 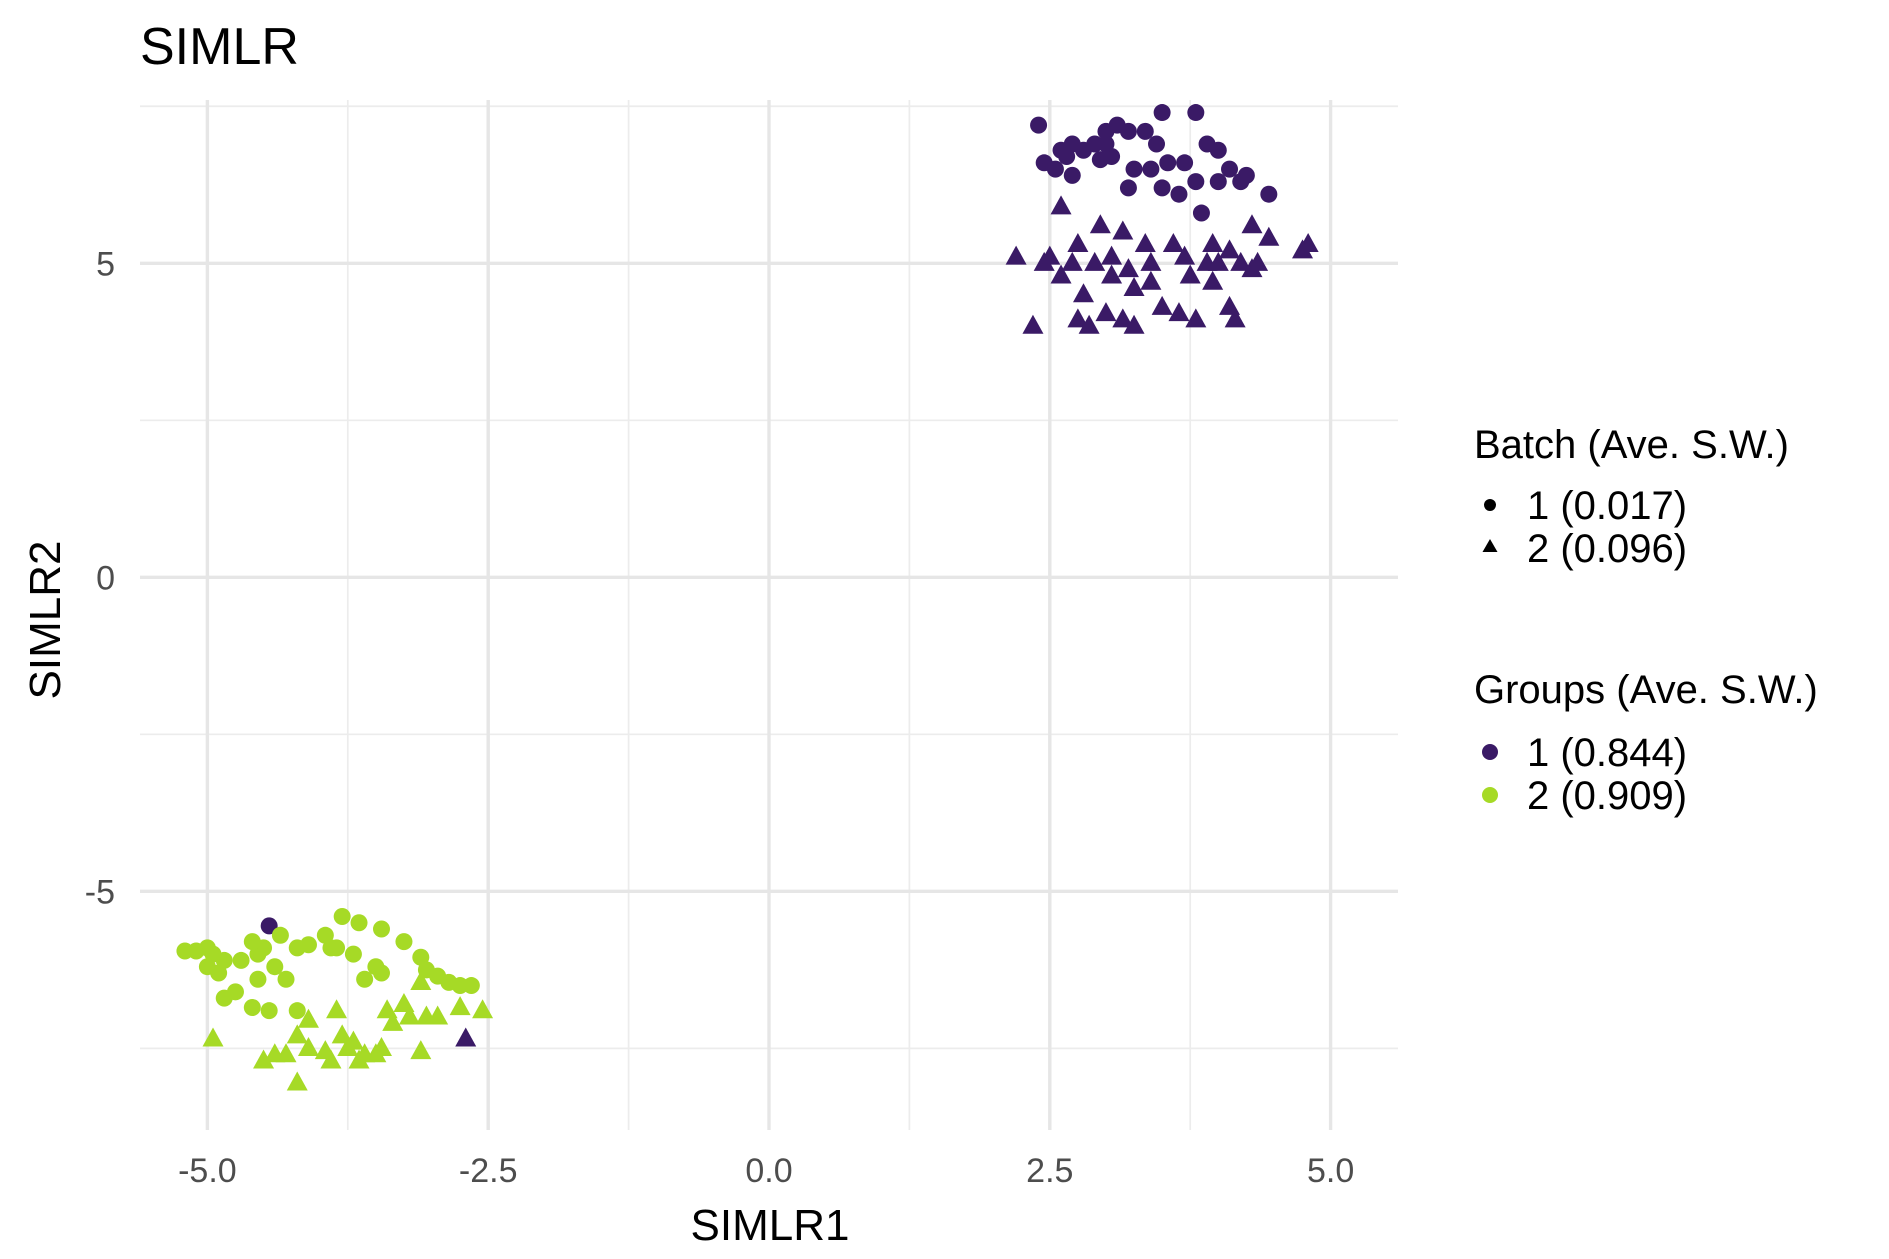 I want to click on legend-label-group-1: 1 (0.844), so click(x=1607, y=753).